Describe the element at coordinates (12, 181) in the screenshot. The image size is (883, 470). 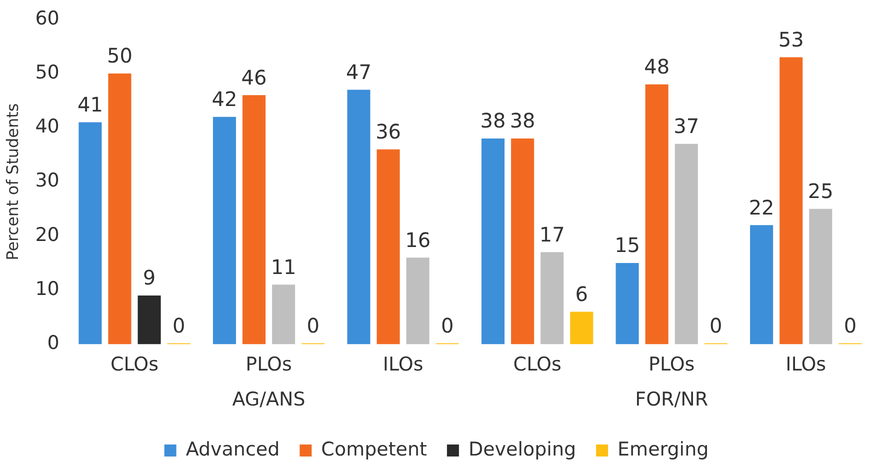
I see `y-axis-title: Percent of Students` at that location.